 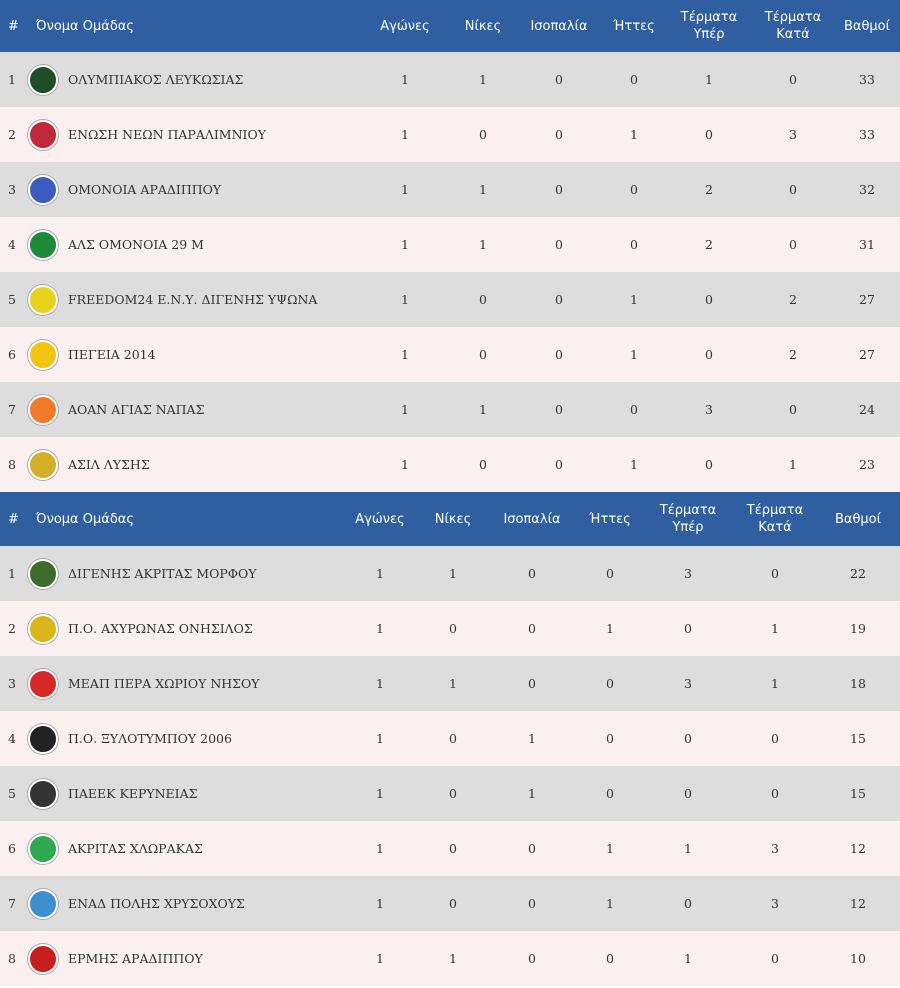 What do you see at coordinates (14, 464) in the screenshot?
I see `position-cell: 8` at bounding box center [14, 464].